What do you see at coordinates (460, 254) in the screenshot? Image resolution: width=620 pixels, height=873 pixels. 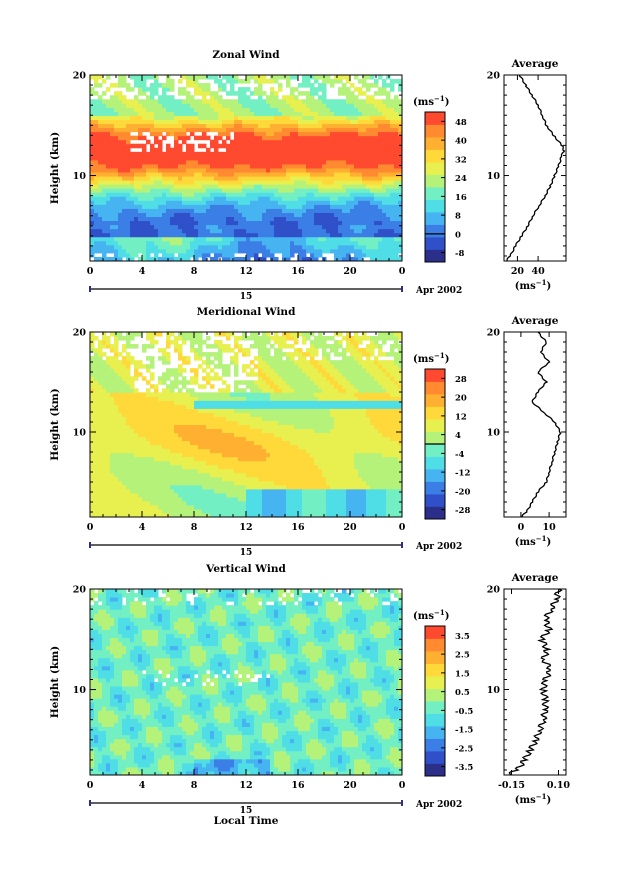 I see `colorbar-tick-label: -8` at bounding box center [460, 254].